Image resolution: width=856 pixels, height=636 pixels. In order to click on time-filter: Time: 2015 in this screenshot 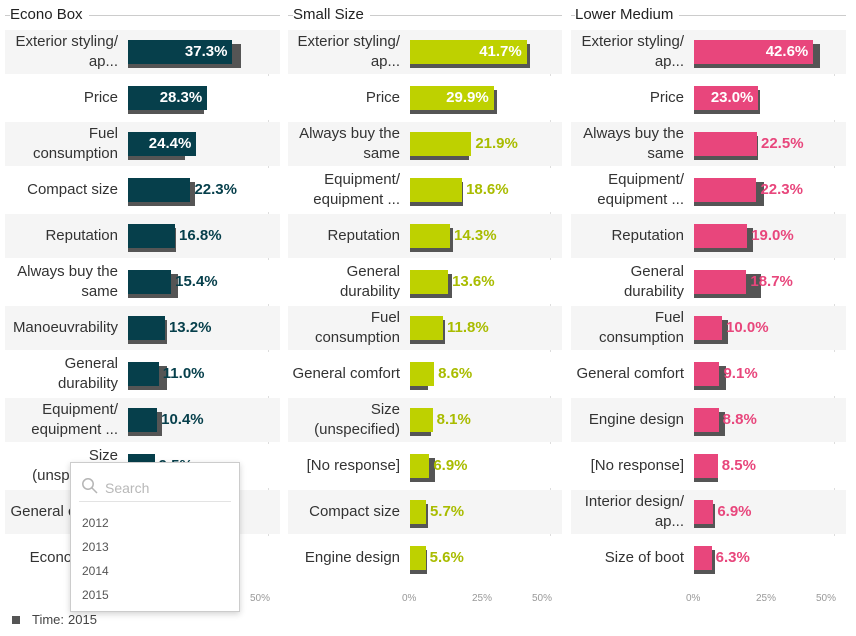, I will do `click(54, 619)`.